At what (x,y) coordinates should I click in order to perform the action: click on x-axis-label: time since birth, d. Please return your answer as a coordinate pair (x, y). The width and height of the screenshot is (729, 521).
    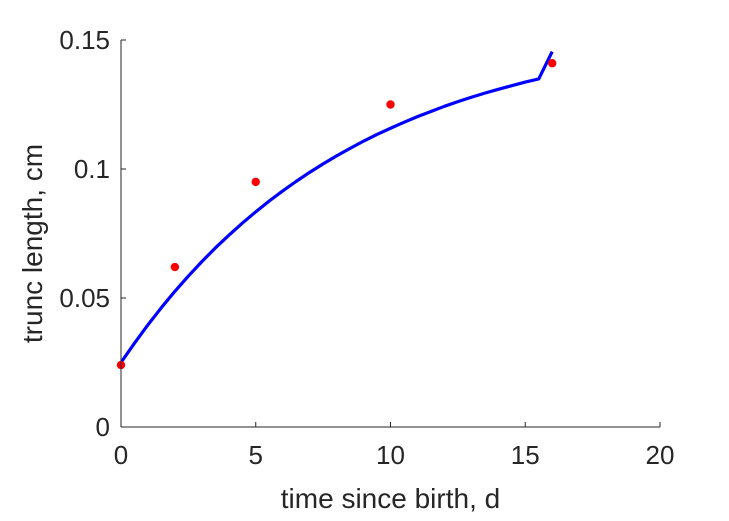
    Looking at the image, I should click on (390, 498).